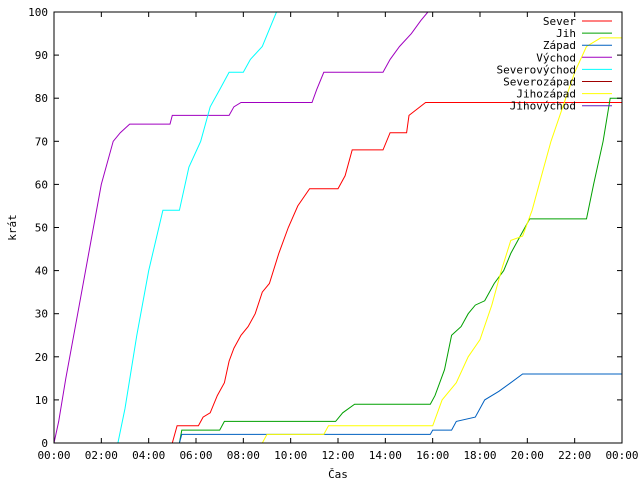 The image size is (640, 480). I want to click on y-tick-label: 80, so click(41, 98).